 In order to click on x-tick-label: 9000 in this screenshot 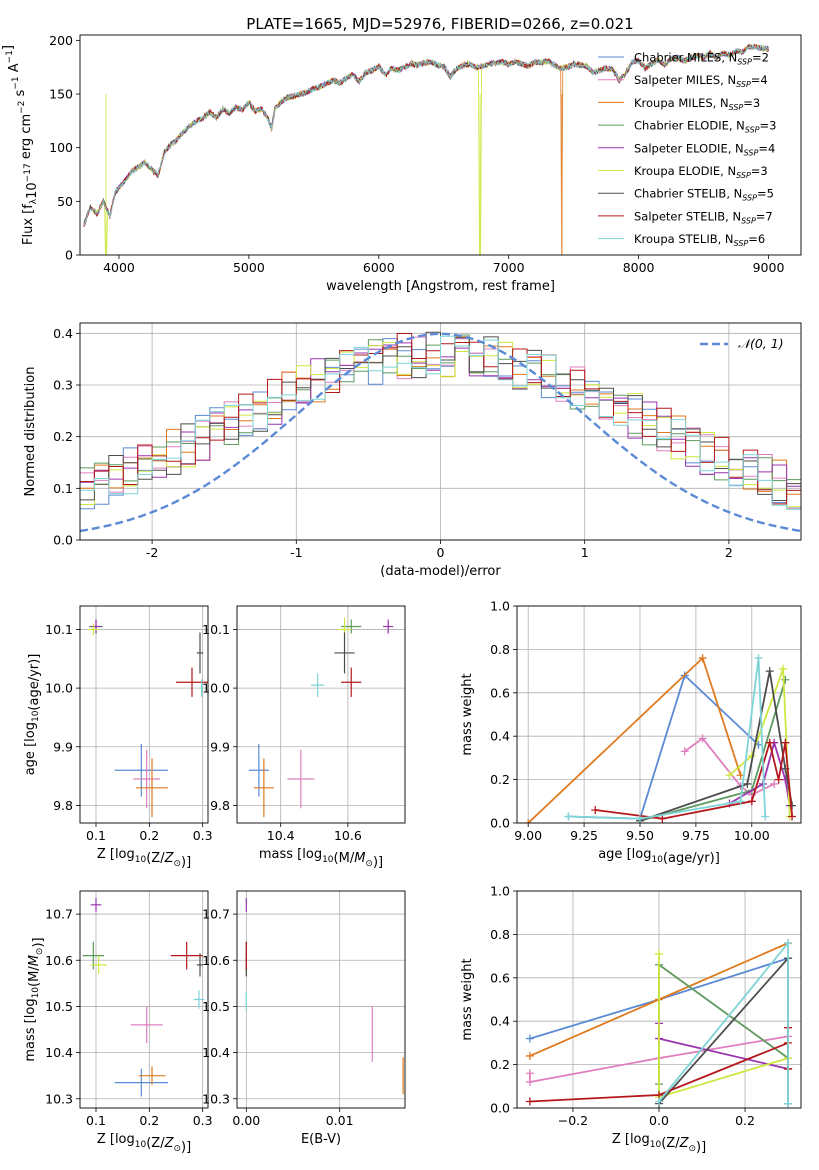, I will do `click(769, 267)`.